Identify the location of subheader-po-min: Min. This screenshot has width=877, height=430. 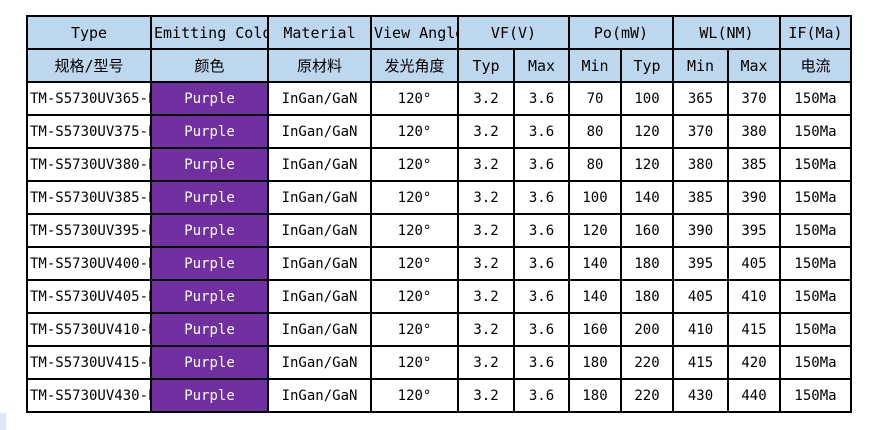
(595, 65).